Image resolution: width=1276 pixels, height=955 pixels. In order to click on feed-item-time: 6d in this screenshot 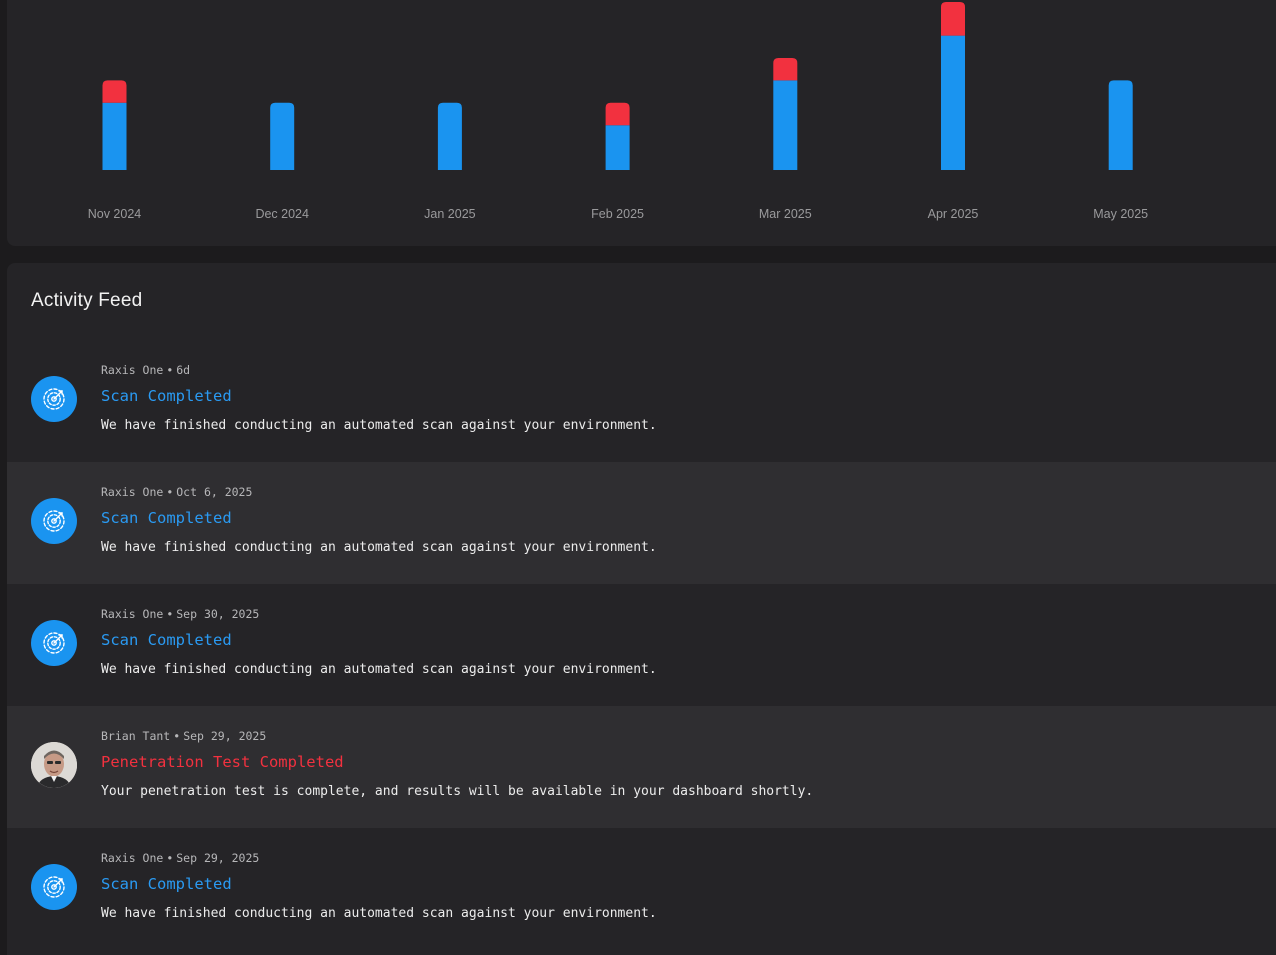, I will do `click(183, 370)`.